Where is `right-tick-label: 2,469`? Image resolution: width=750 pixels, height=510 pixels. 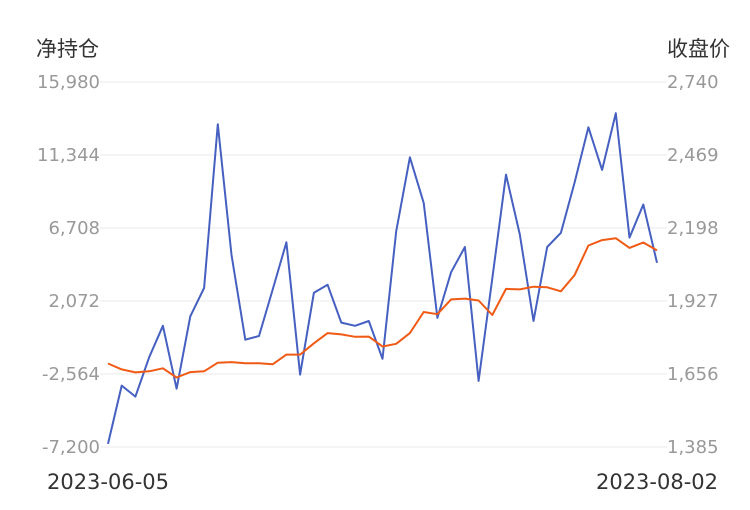
right-tick-label: 2,469 is located at coordinates (693, 155).